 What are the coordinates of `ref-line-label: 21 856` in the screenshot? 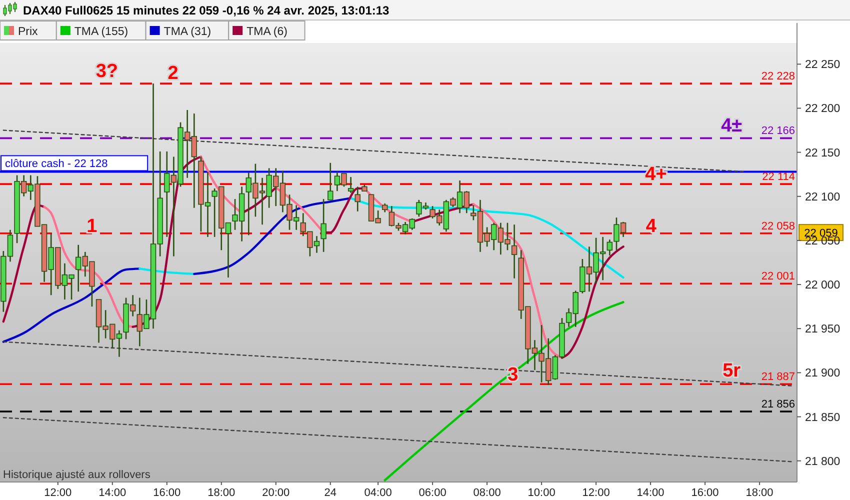 It's located at (778, 404).